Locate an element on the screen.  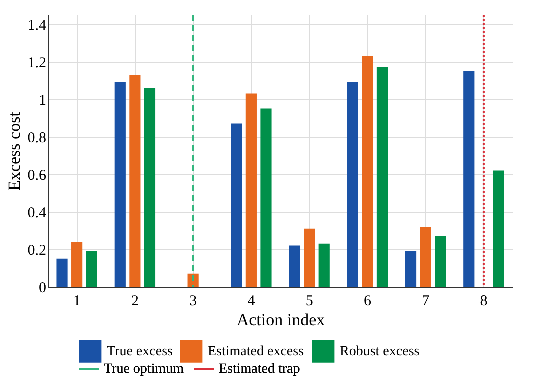
y-tick-label: 1.2 is located at coordinates (37, 63).